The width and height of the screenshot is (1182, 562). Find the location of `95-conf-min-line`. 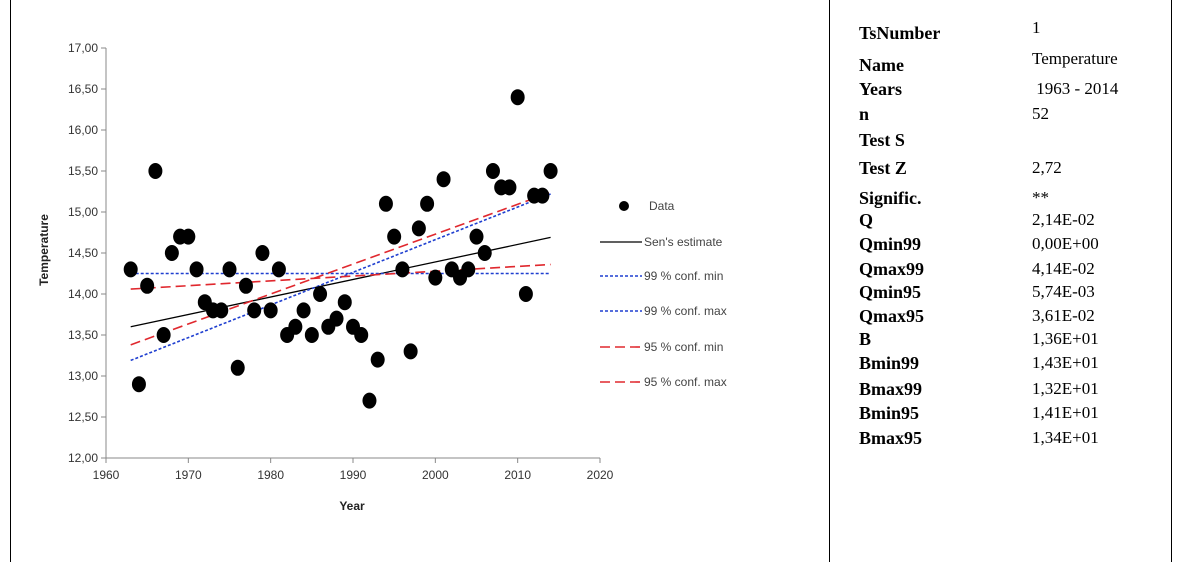

95-conf-min-line is located at coordinates (340, 276).